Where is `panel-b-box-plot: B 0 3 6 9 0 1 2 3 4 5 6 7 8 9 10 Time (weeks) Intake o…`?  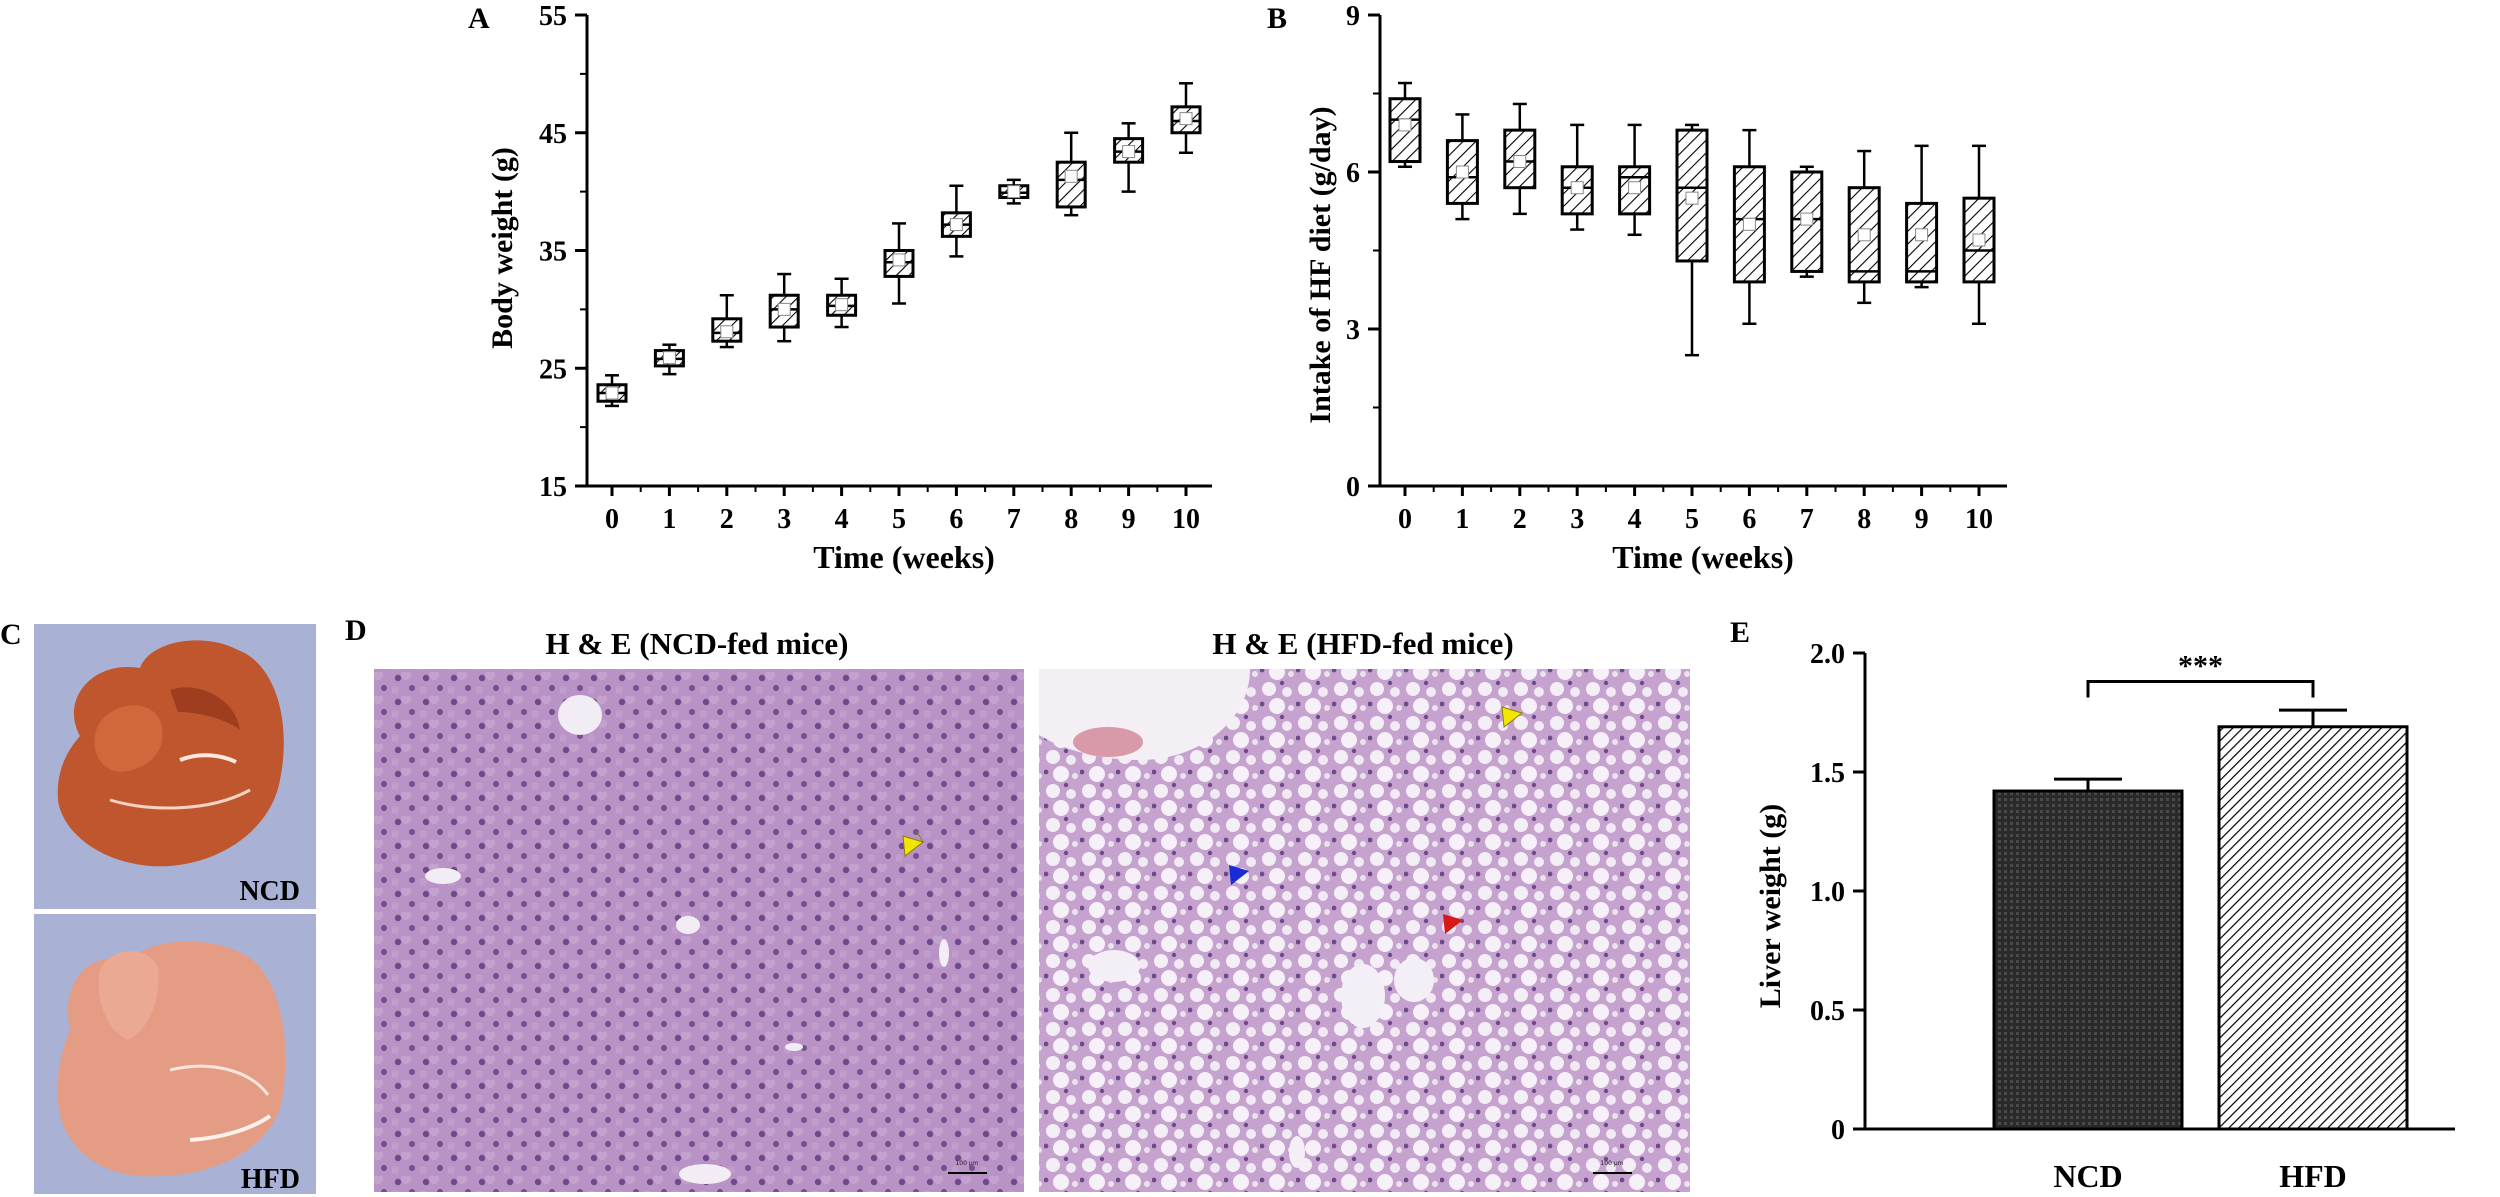 panel-b-box-plot: B 0 3 6 9 0 1 2 3 4 5 6 7 8 9 10 Time (weeks) Intake o… is located at coordinates (1637, 288).